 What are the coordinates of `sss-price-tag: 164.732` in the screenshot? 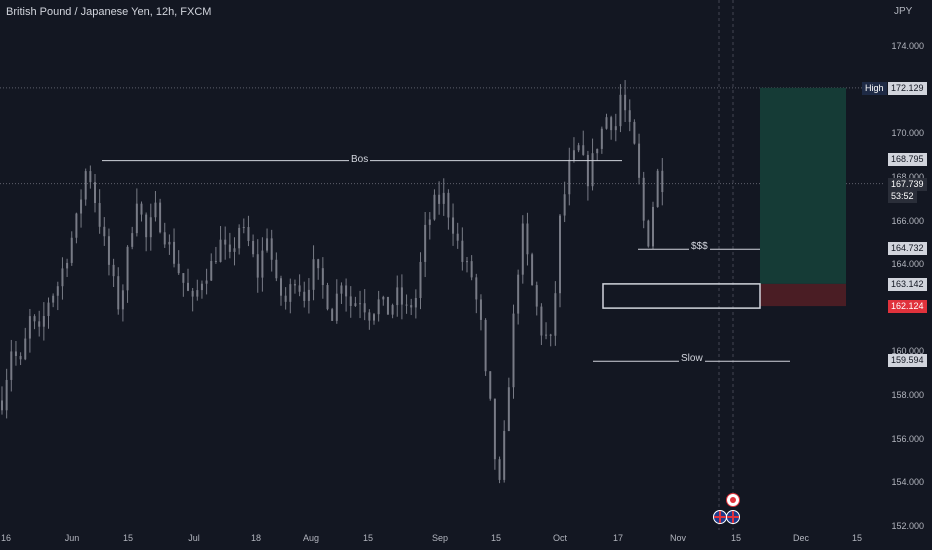 It's located at (907, 248).